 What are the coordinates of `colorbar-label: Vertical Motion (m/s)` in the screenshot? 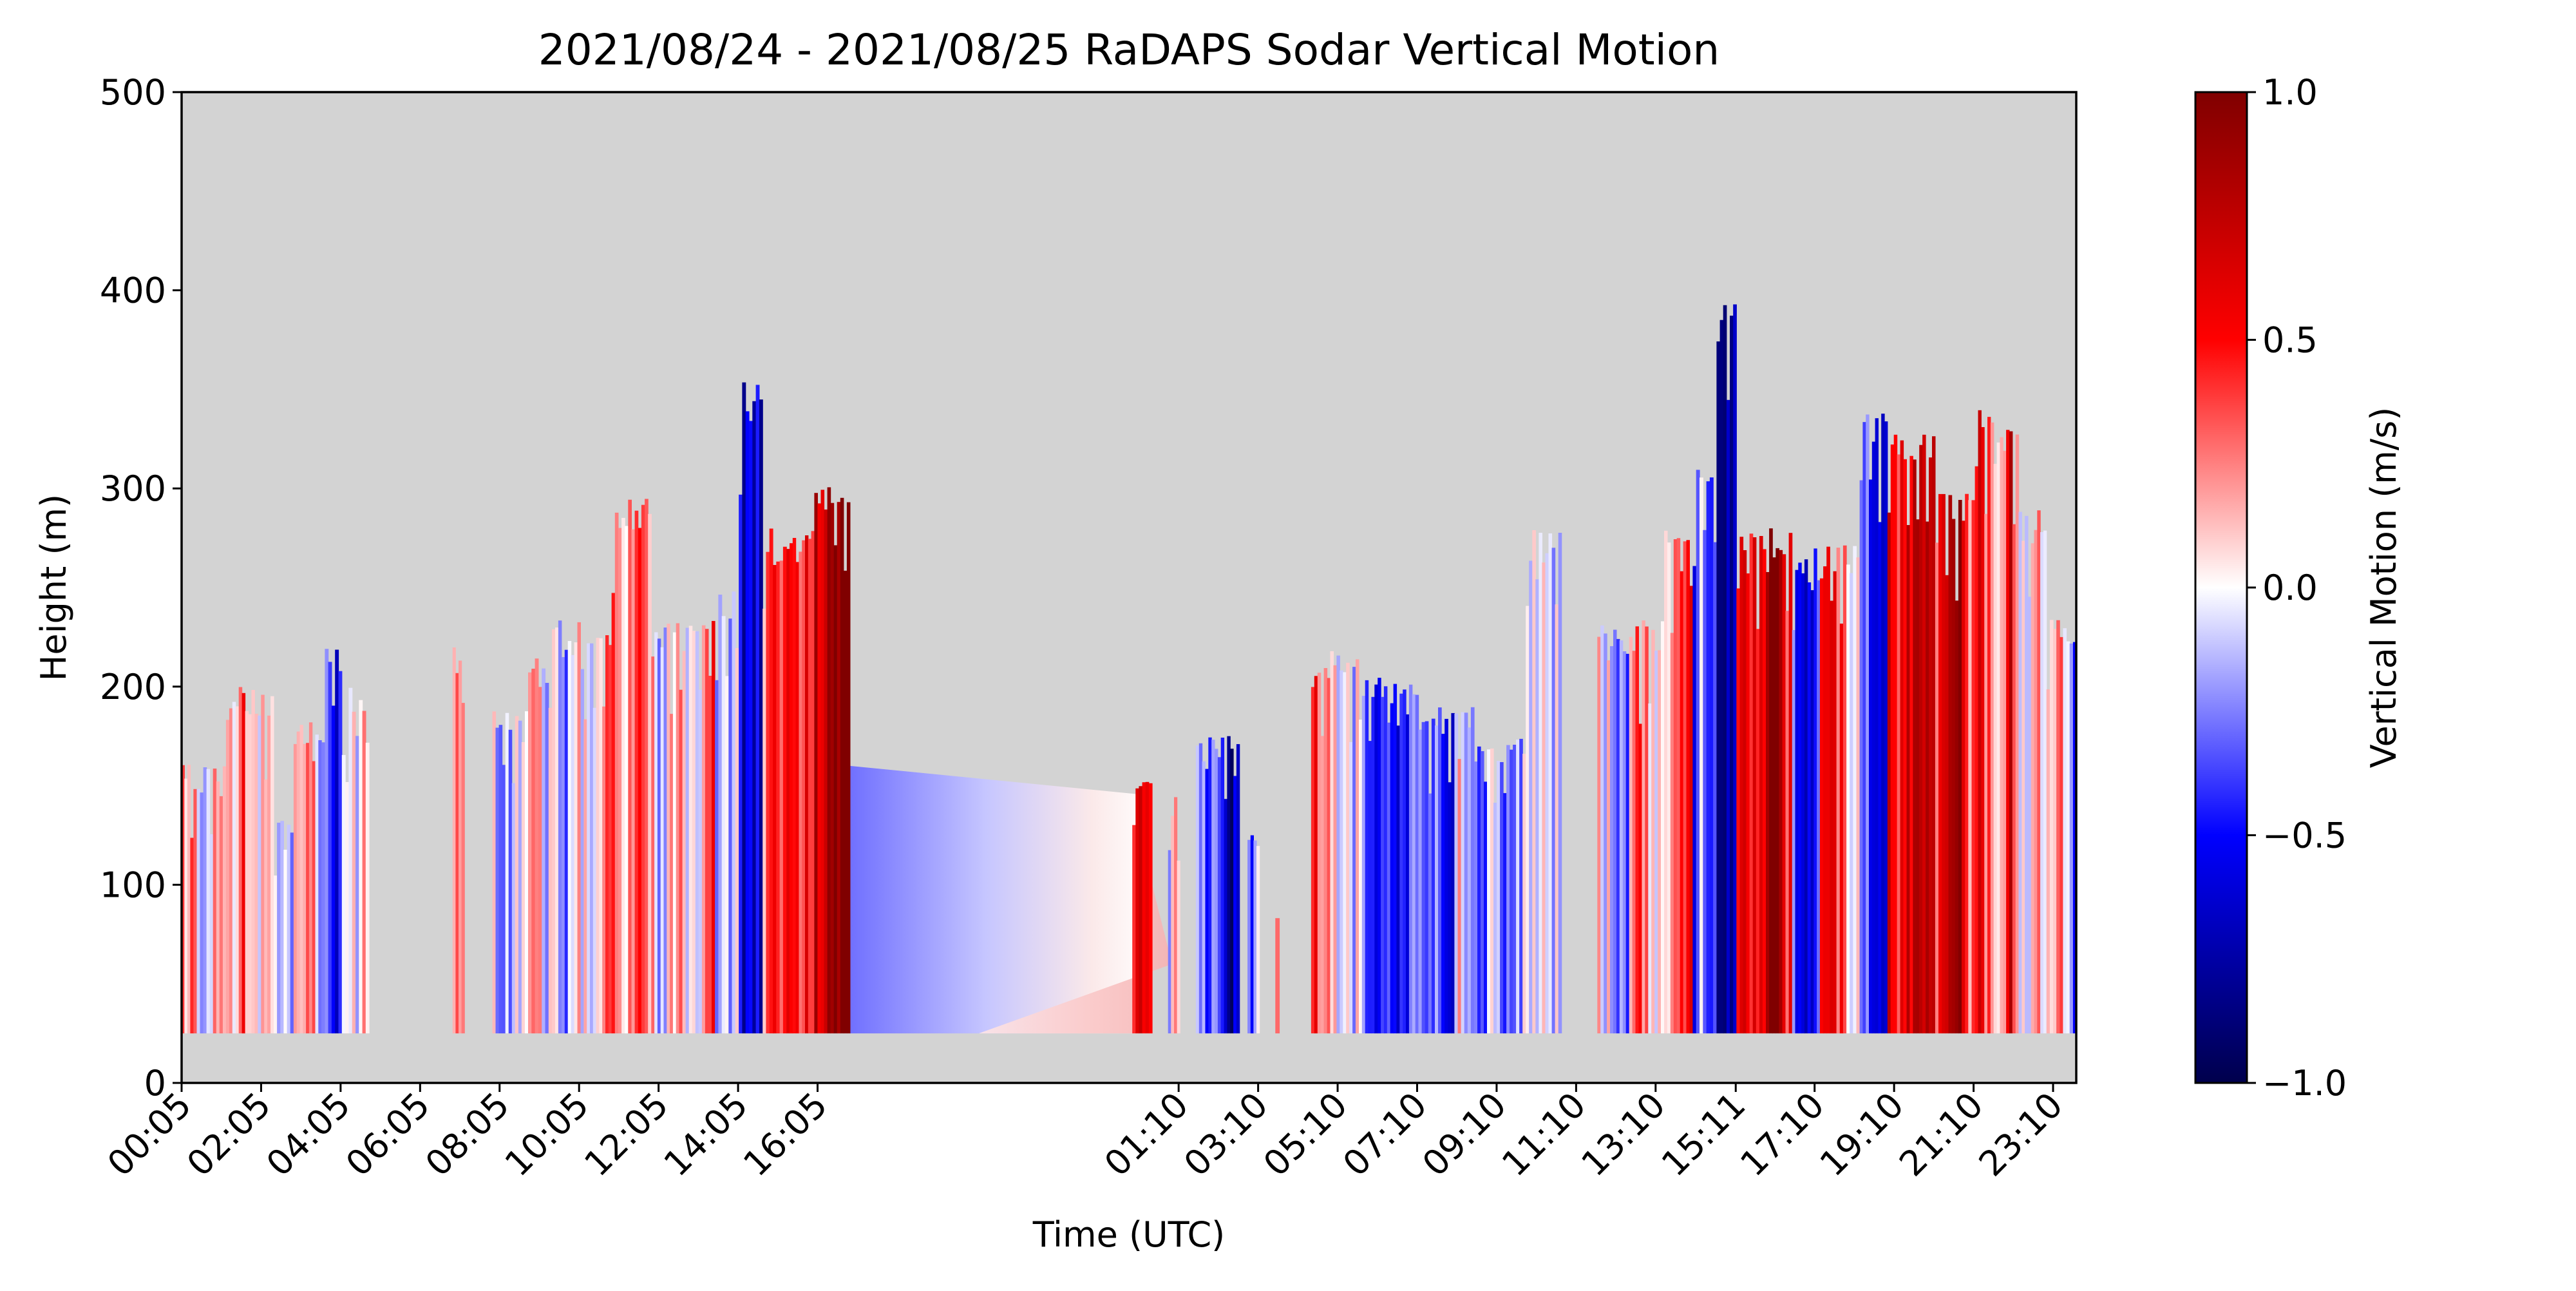 It's located at (2383, 588).